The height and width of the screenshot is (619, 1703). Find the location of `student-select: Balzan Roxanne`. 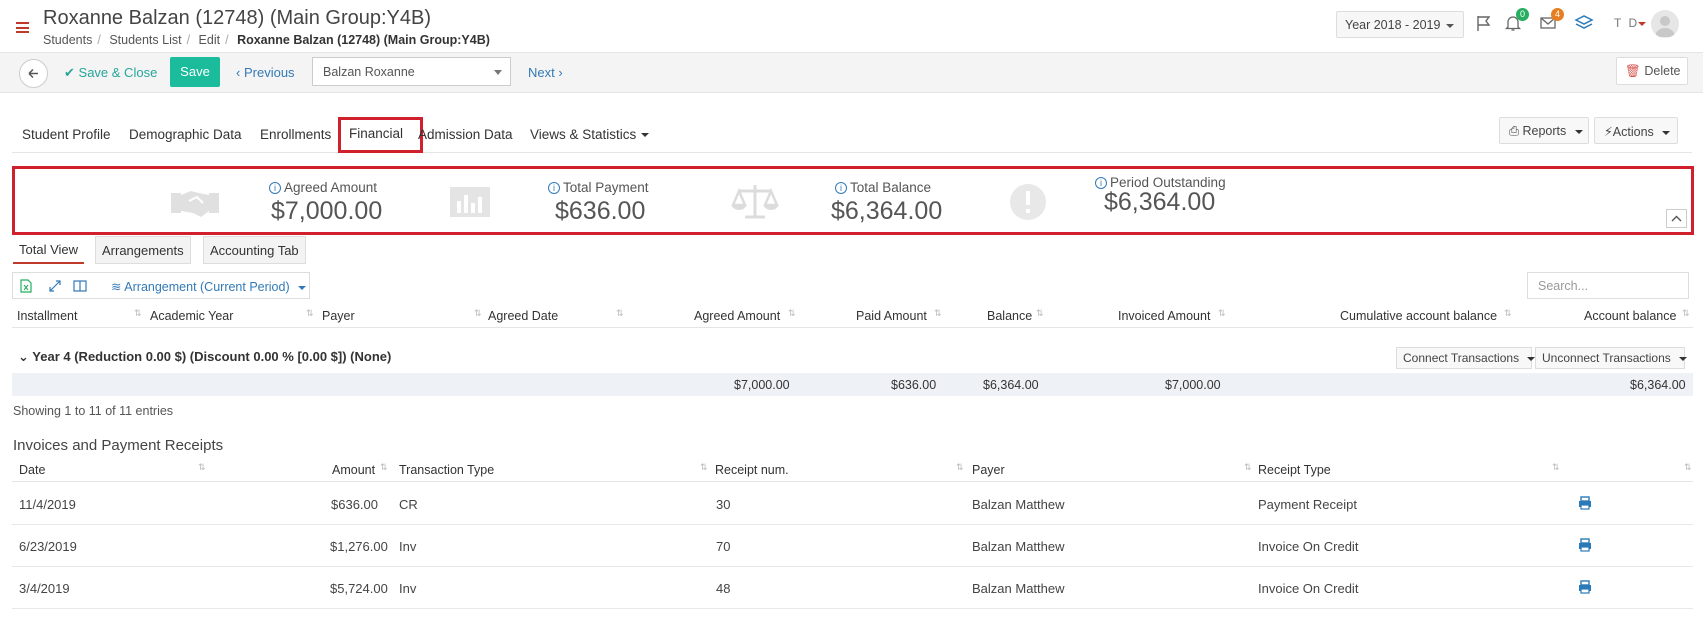

student-select: Balzan Roxanne is located at coordinates (411, 71).